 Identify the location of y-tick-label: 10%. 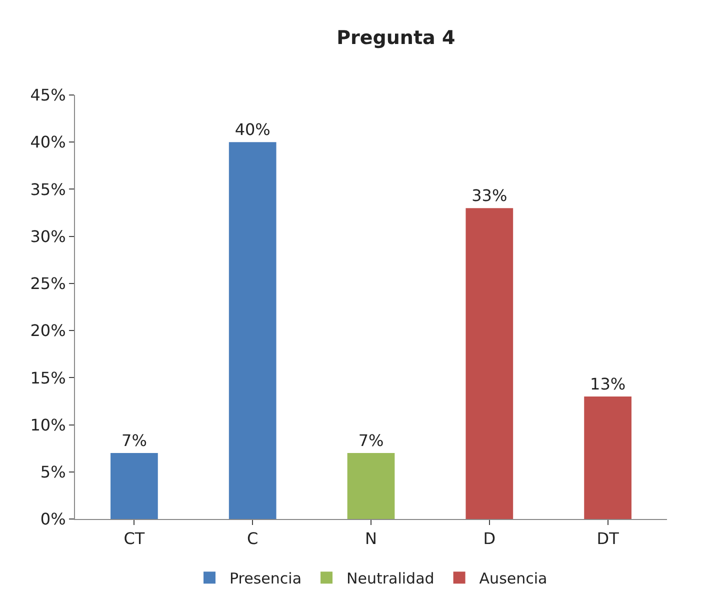
(48, 424).